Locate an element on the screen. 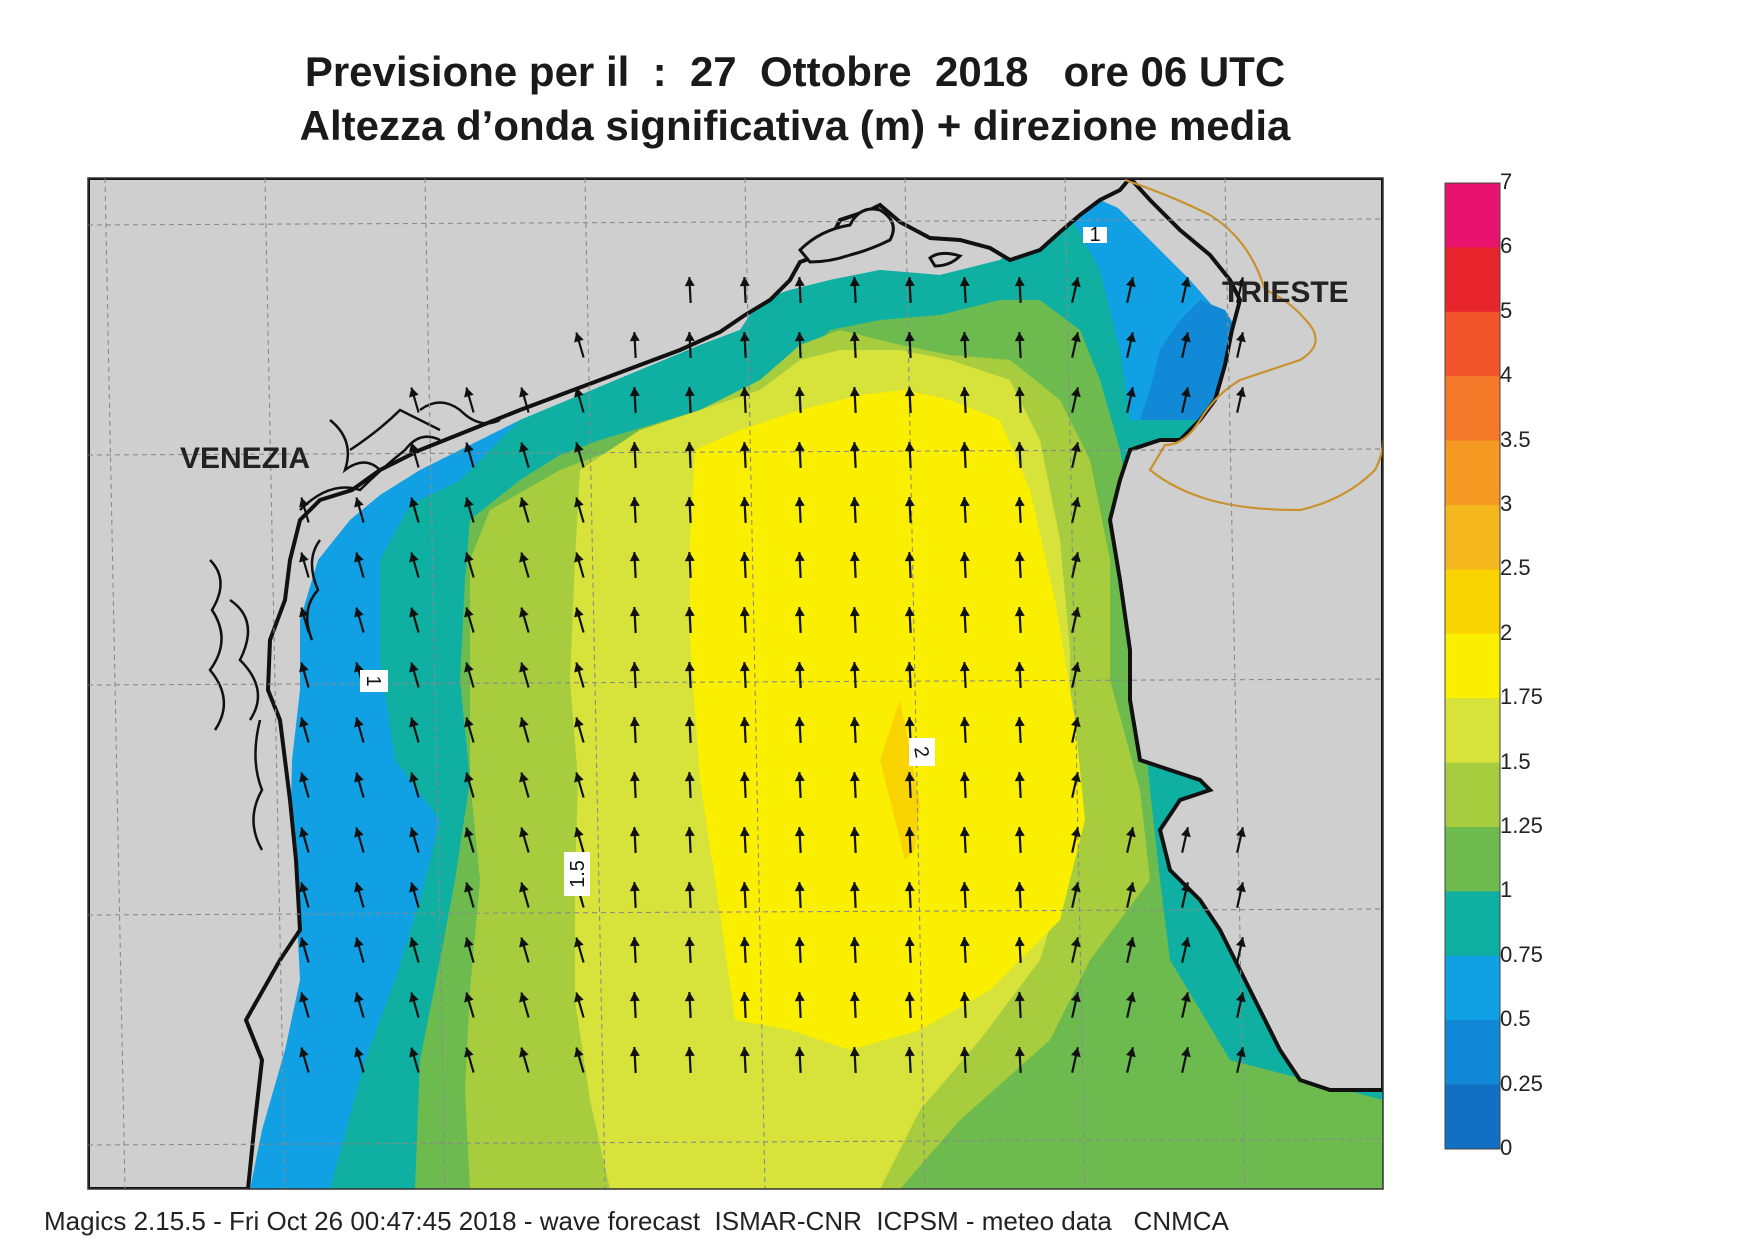 The image size is (1755, 1242). svg-text: 2 is located at coordinates (921, 752).